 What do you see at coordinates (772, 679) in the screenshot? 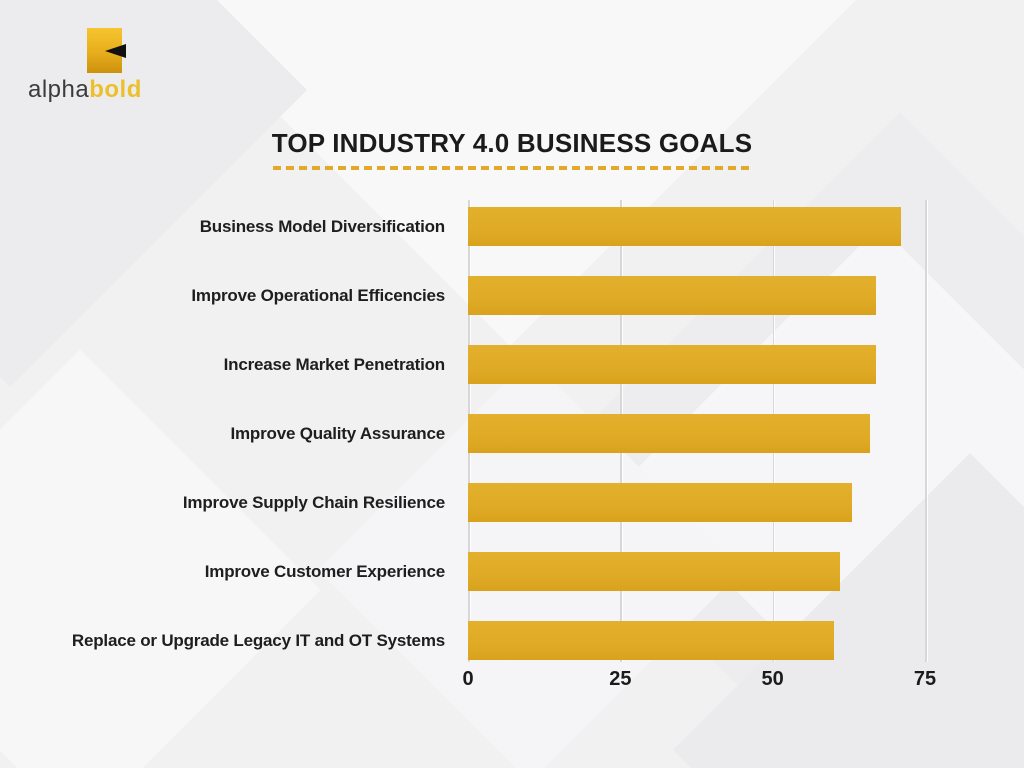
I see `x-tick-label: 50` at bounding box center [772, 679].